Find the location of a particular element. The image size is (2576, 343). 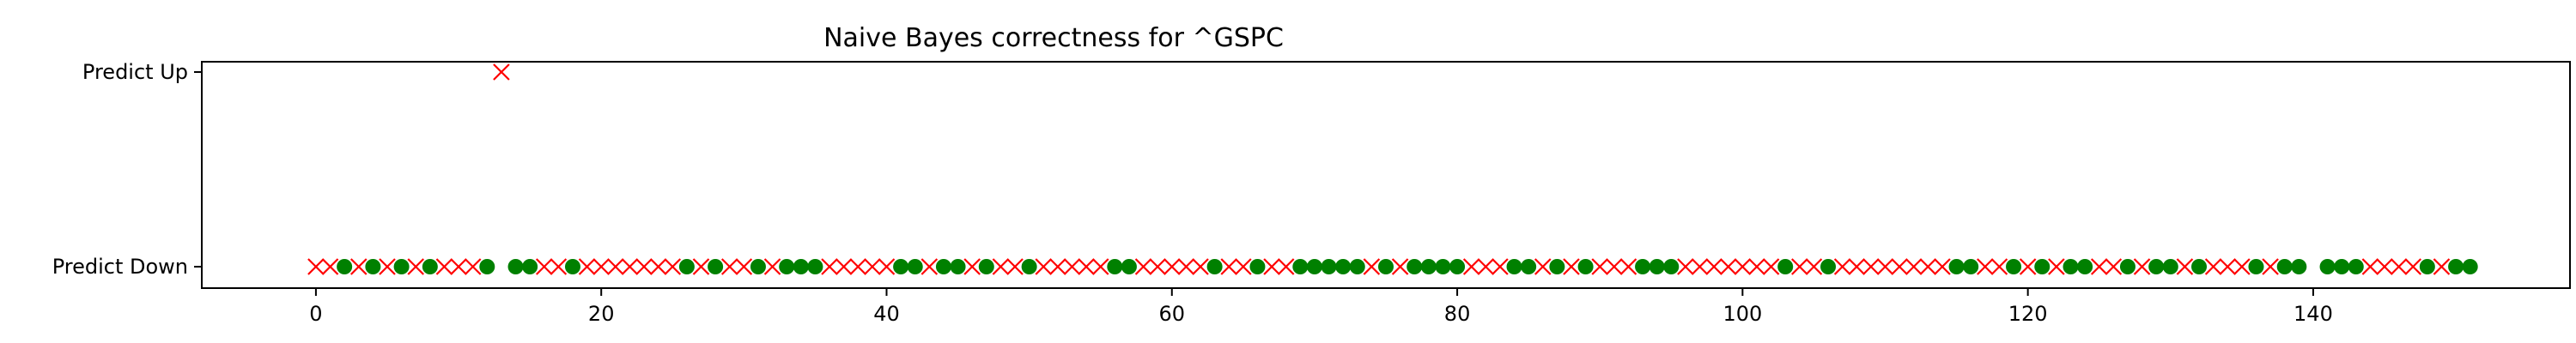

x-tick-label: 80 is located at coordinates (1458, 314).